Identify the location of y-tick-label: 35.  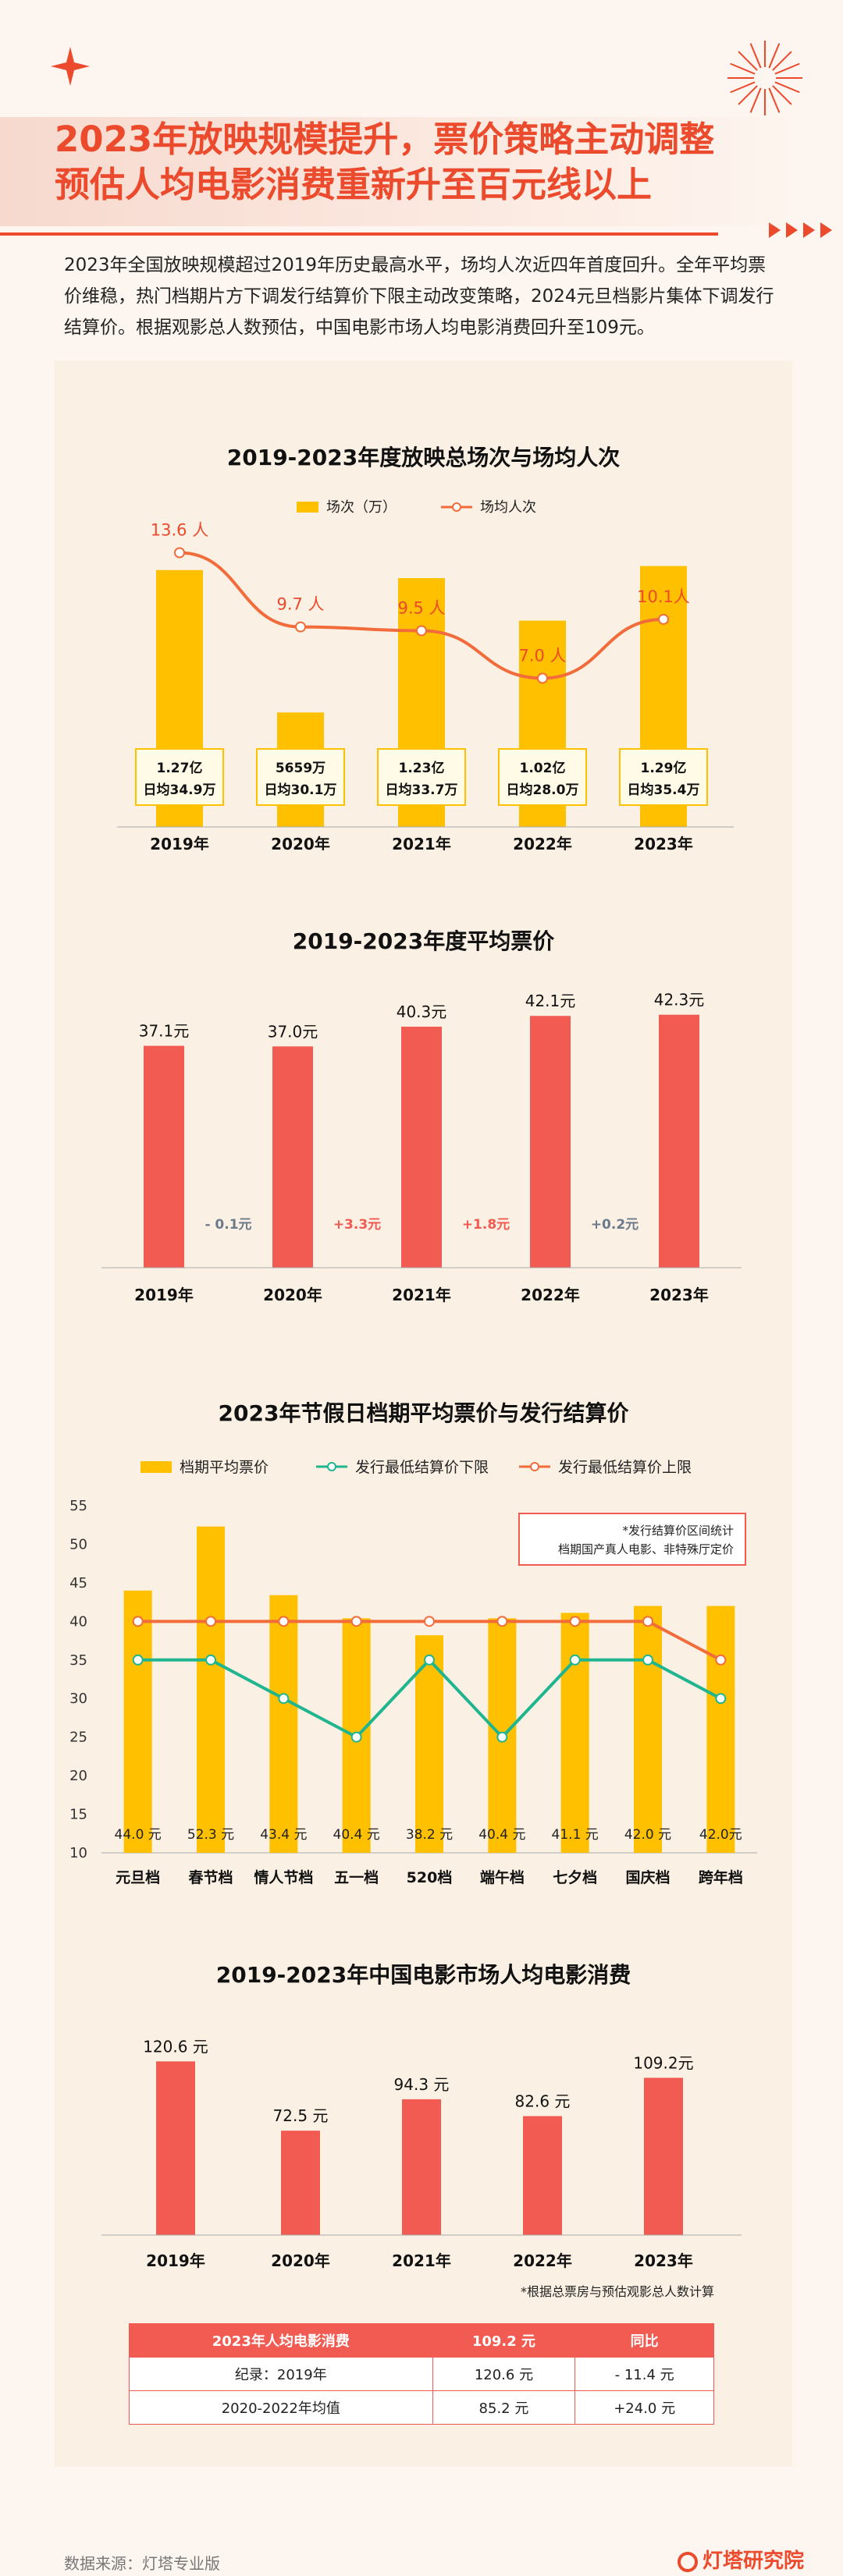
(78, 1660).